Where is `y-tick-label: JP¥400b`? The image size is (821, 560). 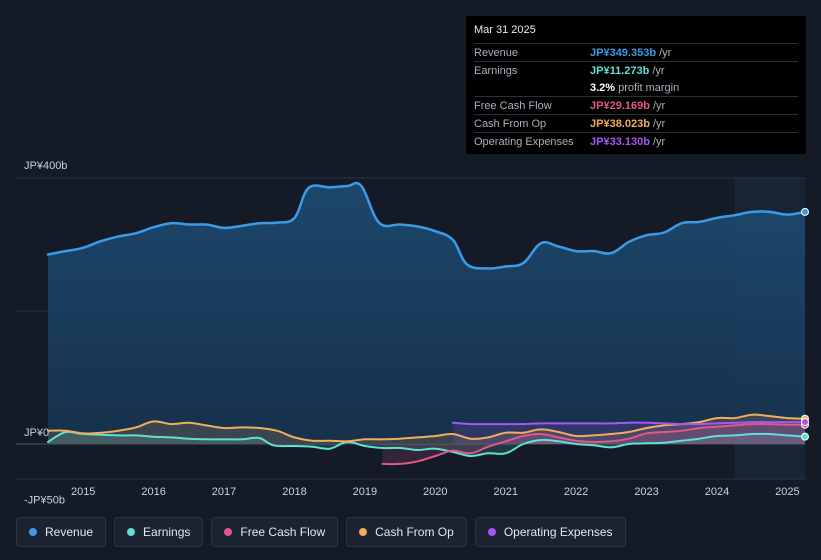
y-tick-label: JP¥400b is located at coordinates (45, 166).